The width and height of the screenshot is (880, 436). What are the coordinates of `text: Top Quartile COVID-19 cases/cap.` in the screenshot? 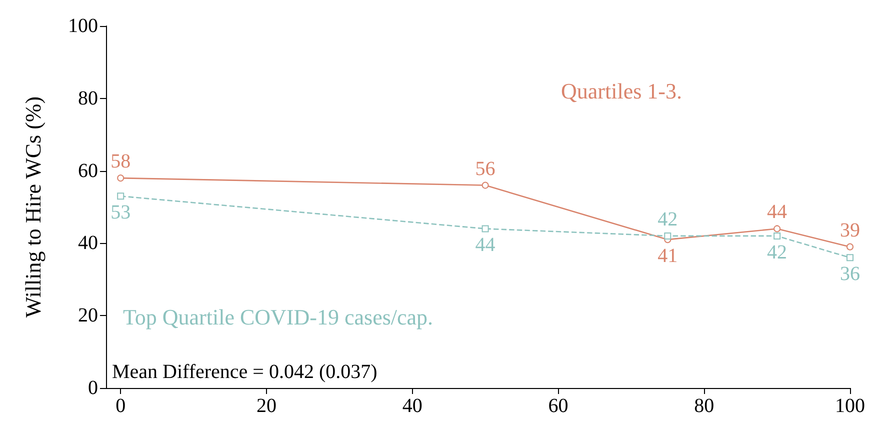 It's located at (278, 317).